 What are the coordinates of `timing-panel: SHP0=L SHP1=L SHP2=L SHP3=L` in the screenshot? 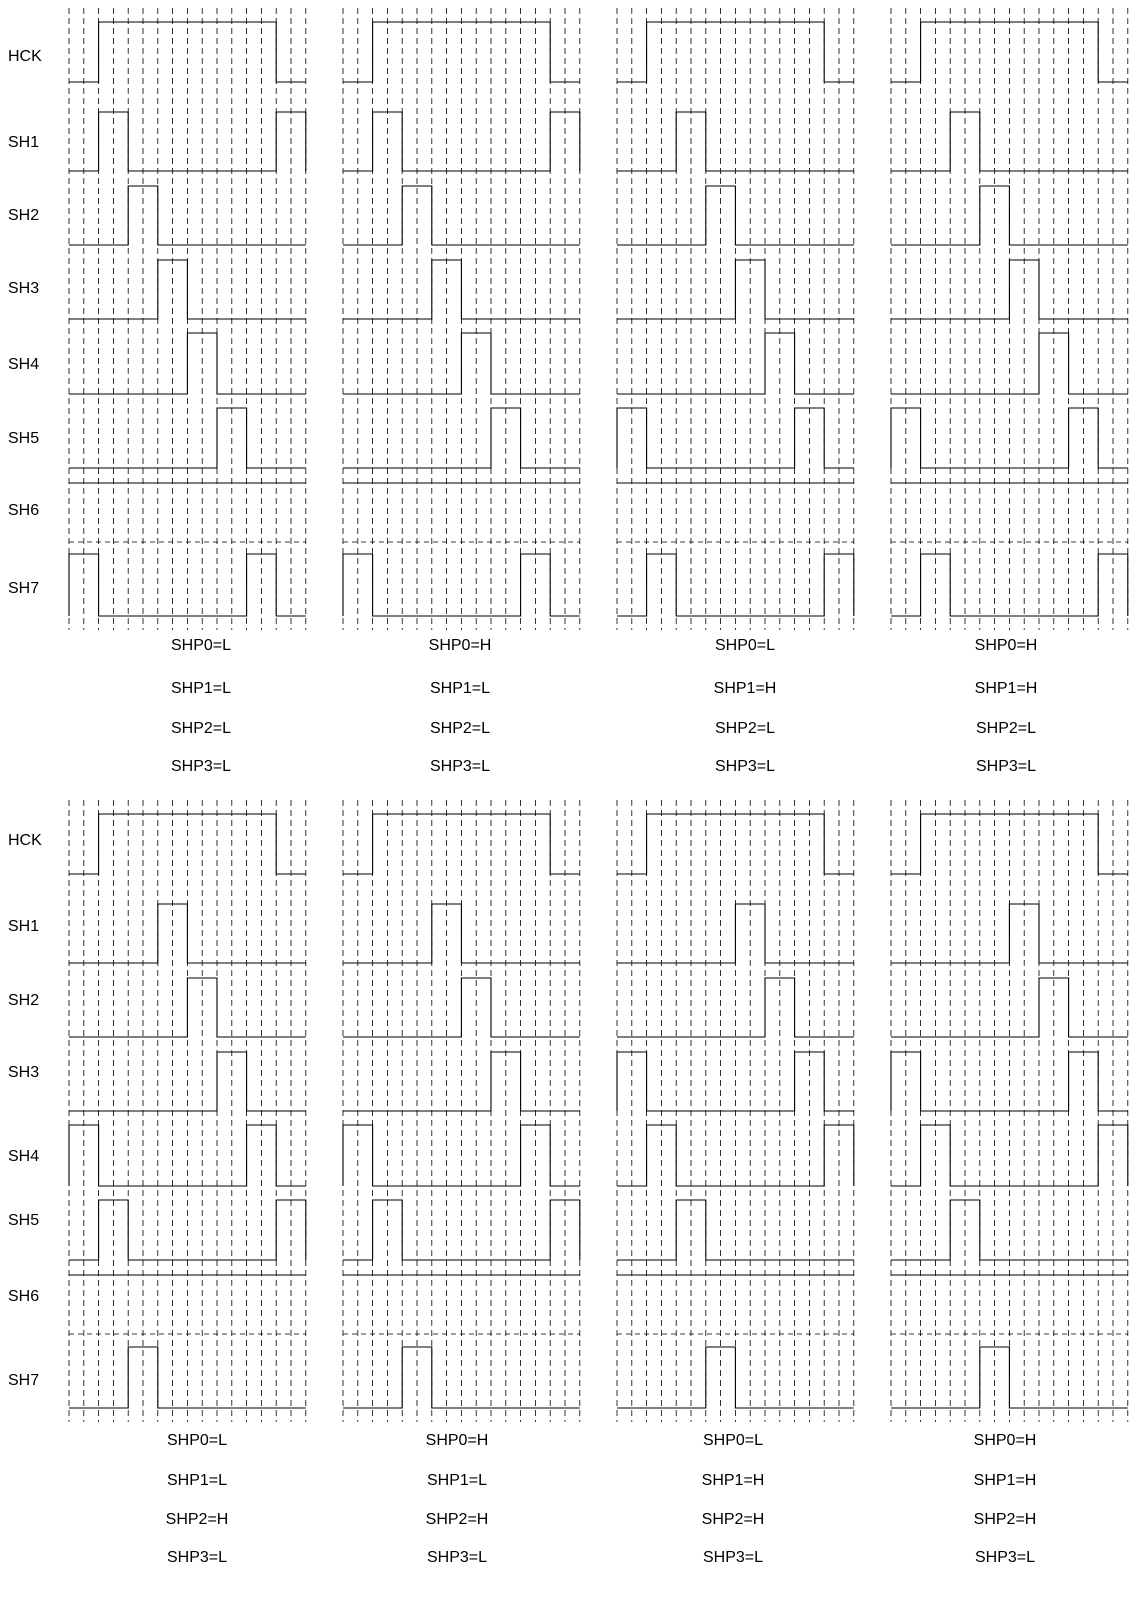 It's located at (187, 391).